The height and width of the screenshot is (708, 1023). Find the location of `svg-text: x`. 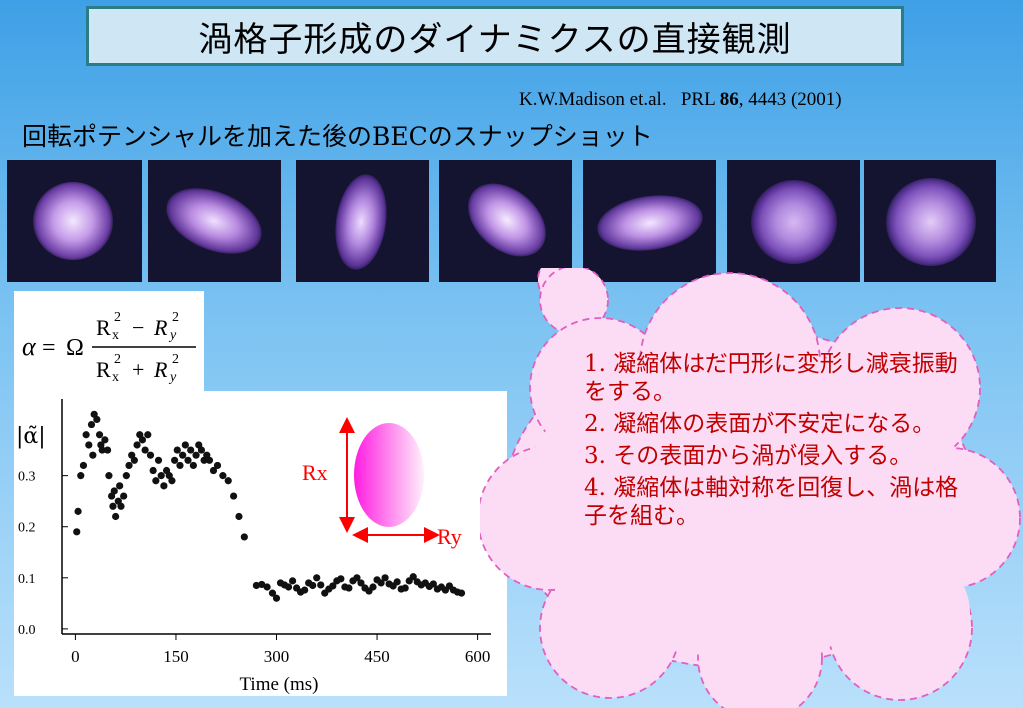

svg-text: x is located at coordinates (115, 377).